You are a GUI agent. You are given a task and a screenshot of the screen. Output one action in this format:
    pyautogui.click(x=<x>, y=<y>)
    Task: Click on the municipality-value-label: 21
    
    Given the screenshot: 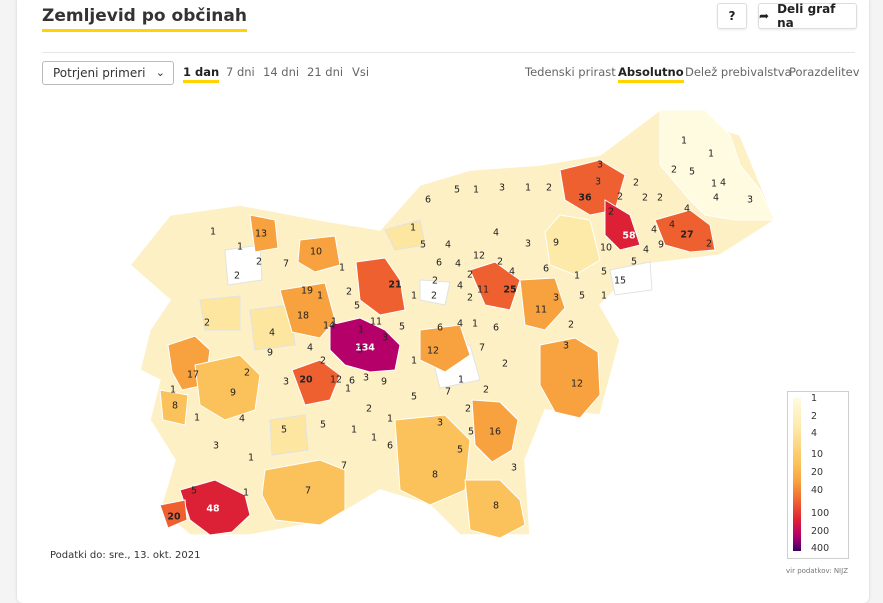 What is the action you would take?
    pyautogui.click(x=394, y=285)
    